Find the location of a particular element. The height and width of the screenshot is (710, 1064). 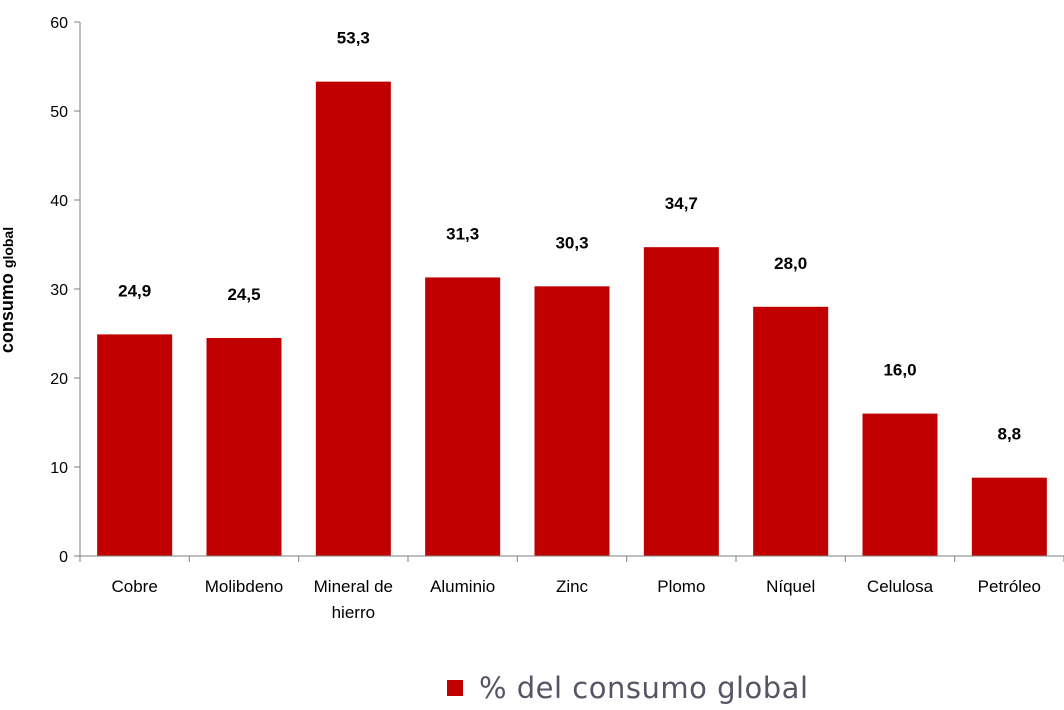

x-tick-label: Zinc is located at coordinates (572, 586).